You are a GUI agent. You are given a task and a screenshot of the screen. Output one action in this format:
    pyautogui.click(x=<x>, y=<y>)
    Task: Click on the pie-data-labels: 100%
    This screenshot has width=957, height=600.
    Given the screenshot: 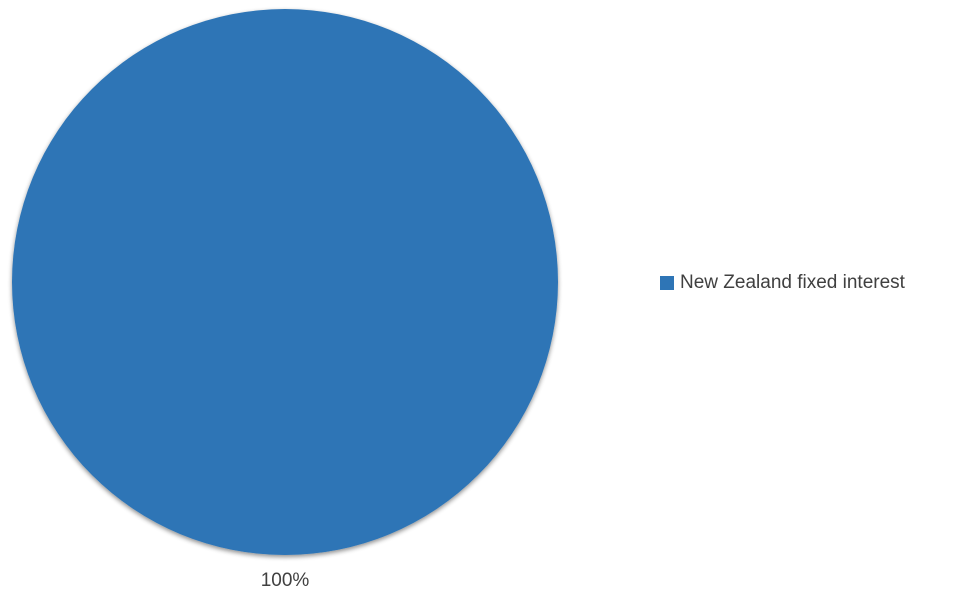 What is the action you would take?
    pyautogui.click(x=285, y=580)
    